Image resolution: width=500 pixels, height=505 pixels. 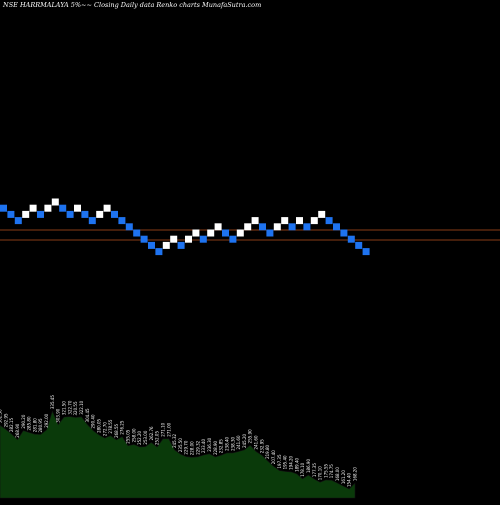 What do you see at coordinates (11, 425) in the screenshot?
I see `price-label: 282.15` at bounding box center [11, 425].